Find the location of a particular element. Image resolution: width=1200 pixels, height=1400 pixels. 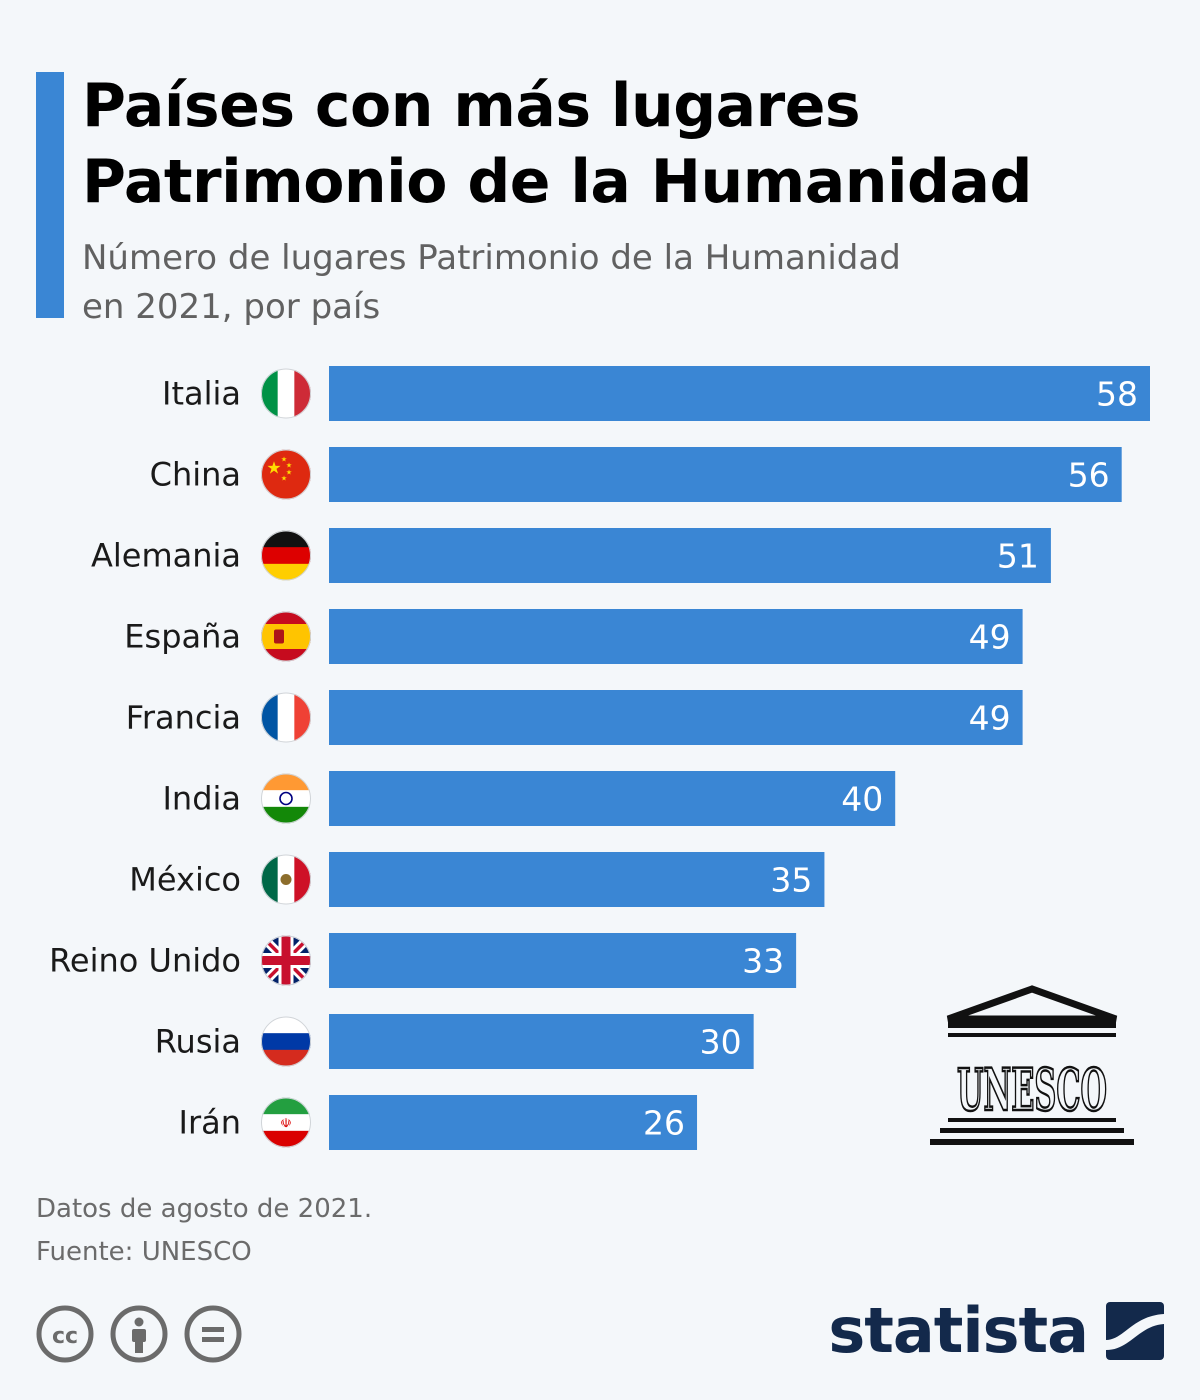

statista-brand: statista is located at coordinates (996, 1331).